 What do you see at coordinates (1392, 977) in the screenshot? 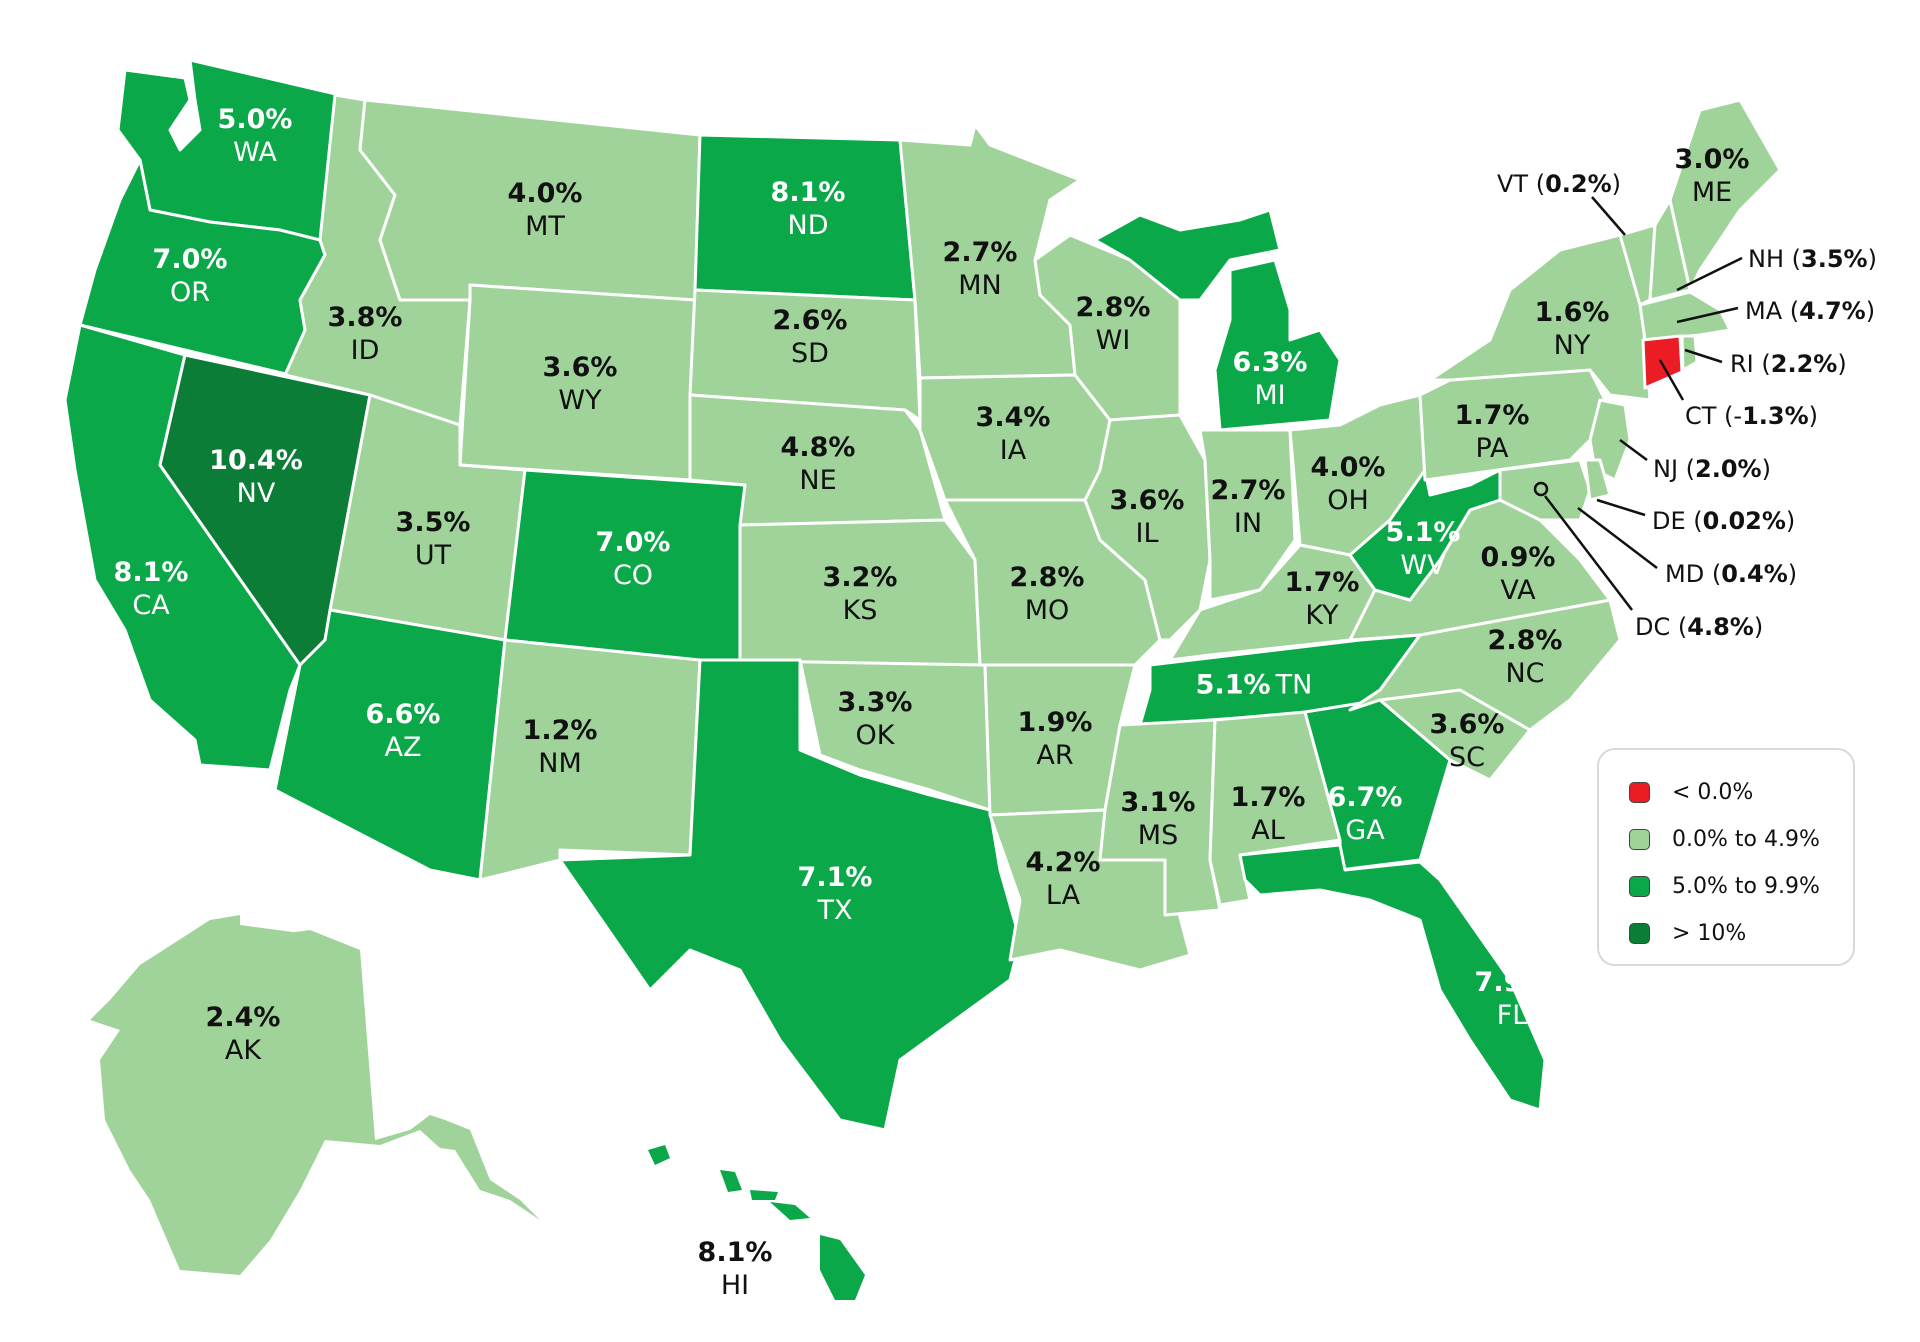
I see `state-FL` at bounding box center [1392, 977].